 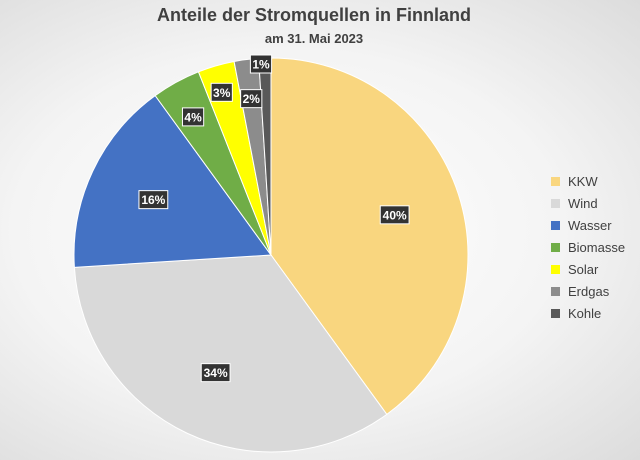 I want to click on svg-text: 2%, so click(x=252, y=99).